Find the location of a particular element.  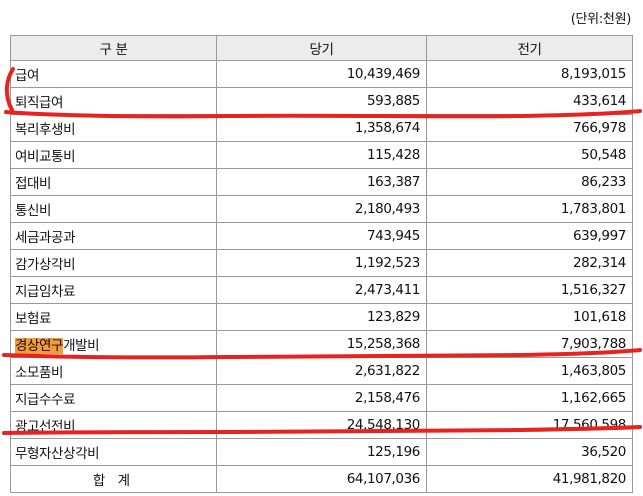

row-label: 지급수수료 is located at coordinates (113, 398).